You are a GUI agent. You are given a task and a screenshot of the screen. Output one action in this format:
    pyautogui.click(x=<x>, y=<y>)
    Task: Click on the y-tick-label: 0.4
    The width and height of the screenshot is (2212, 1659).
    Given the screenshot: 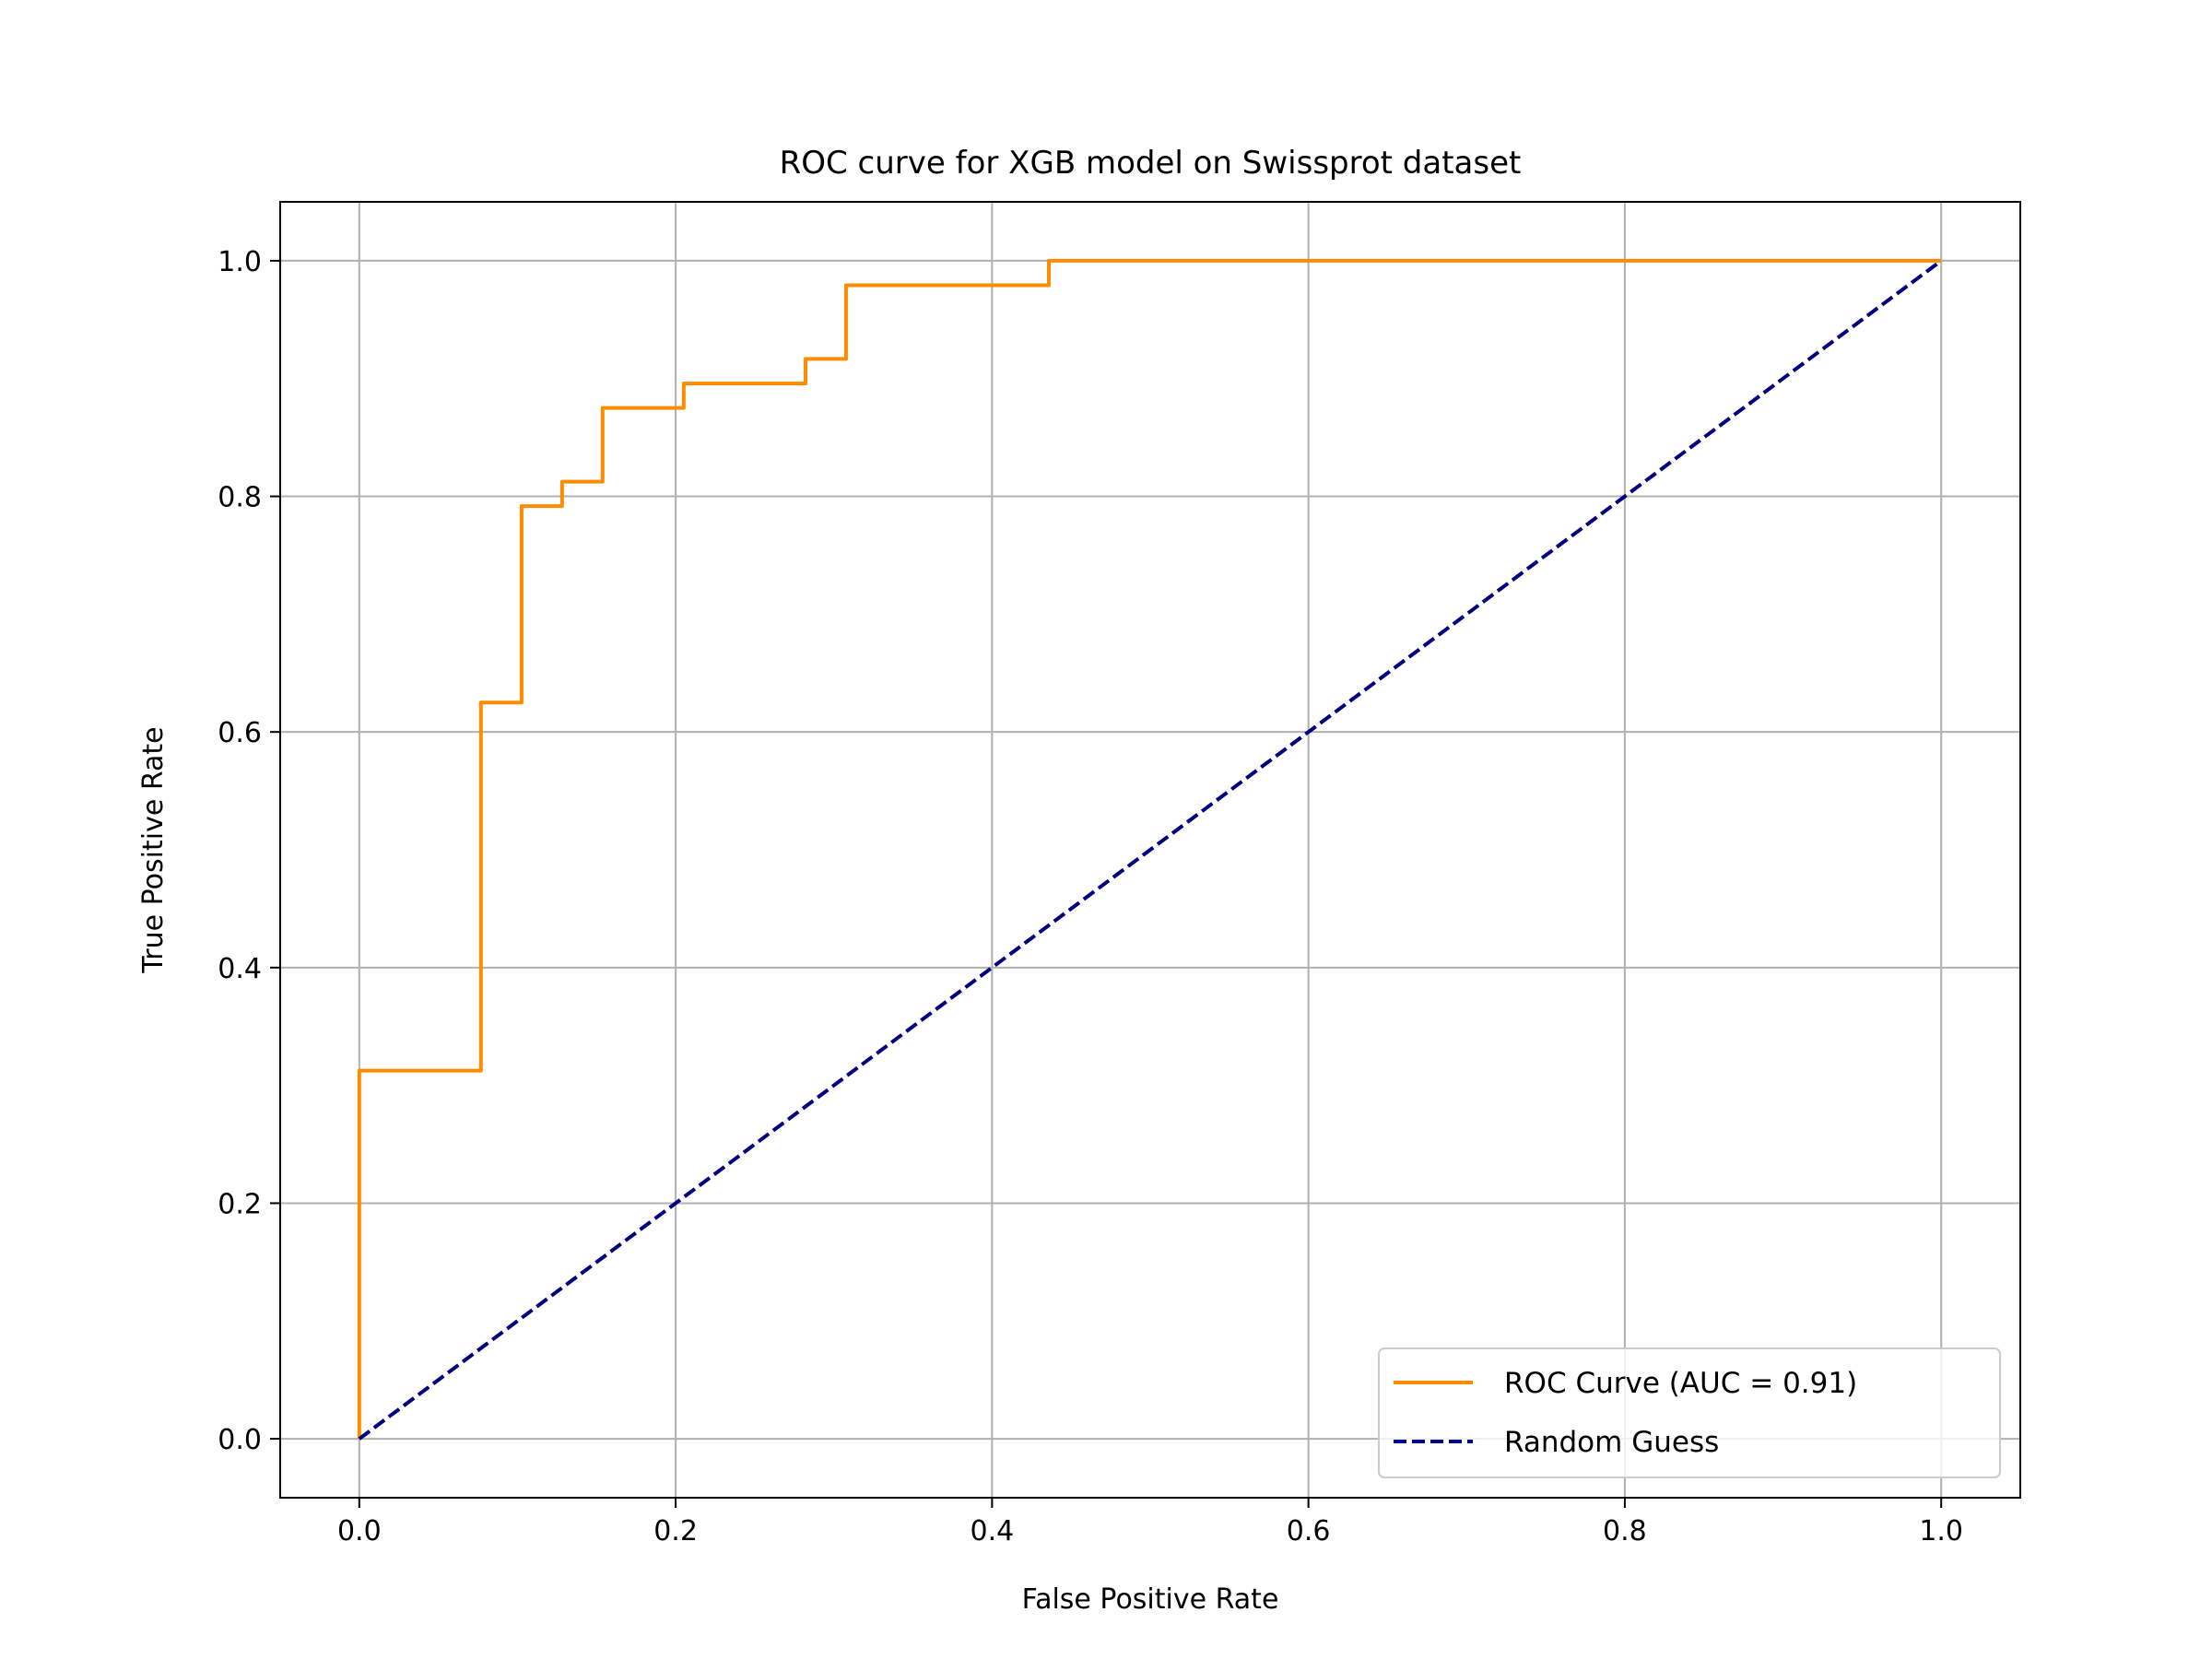 What is the action you would take?
    pyautogui.click(x=240, y=969)
    